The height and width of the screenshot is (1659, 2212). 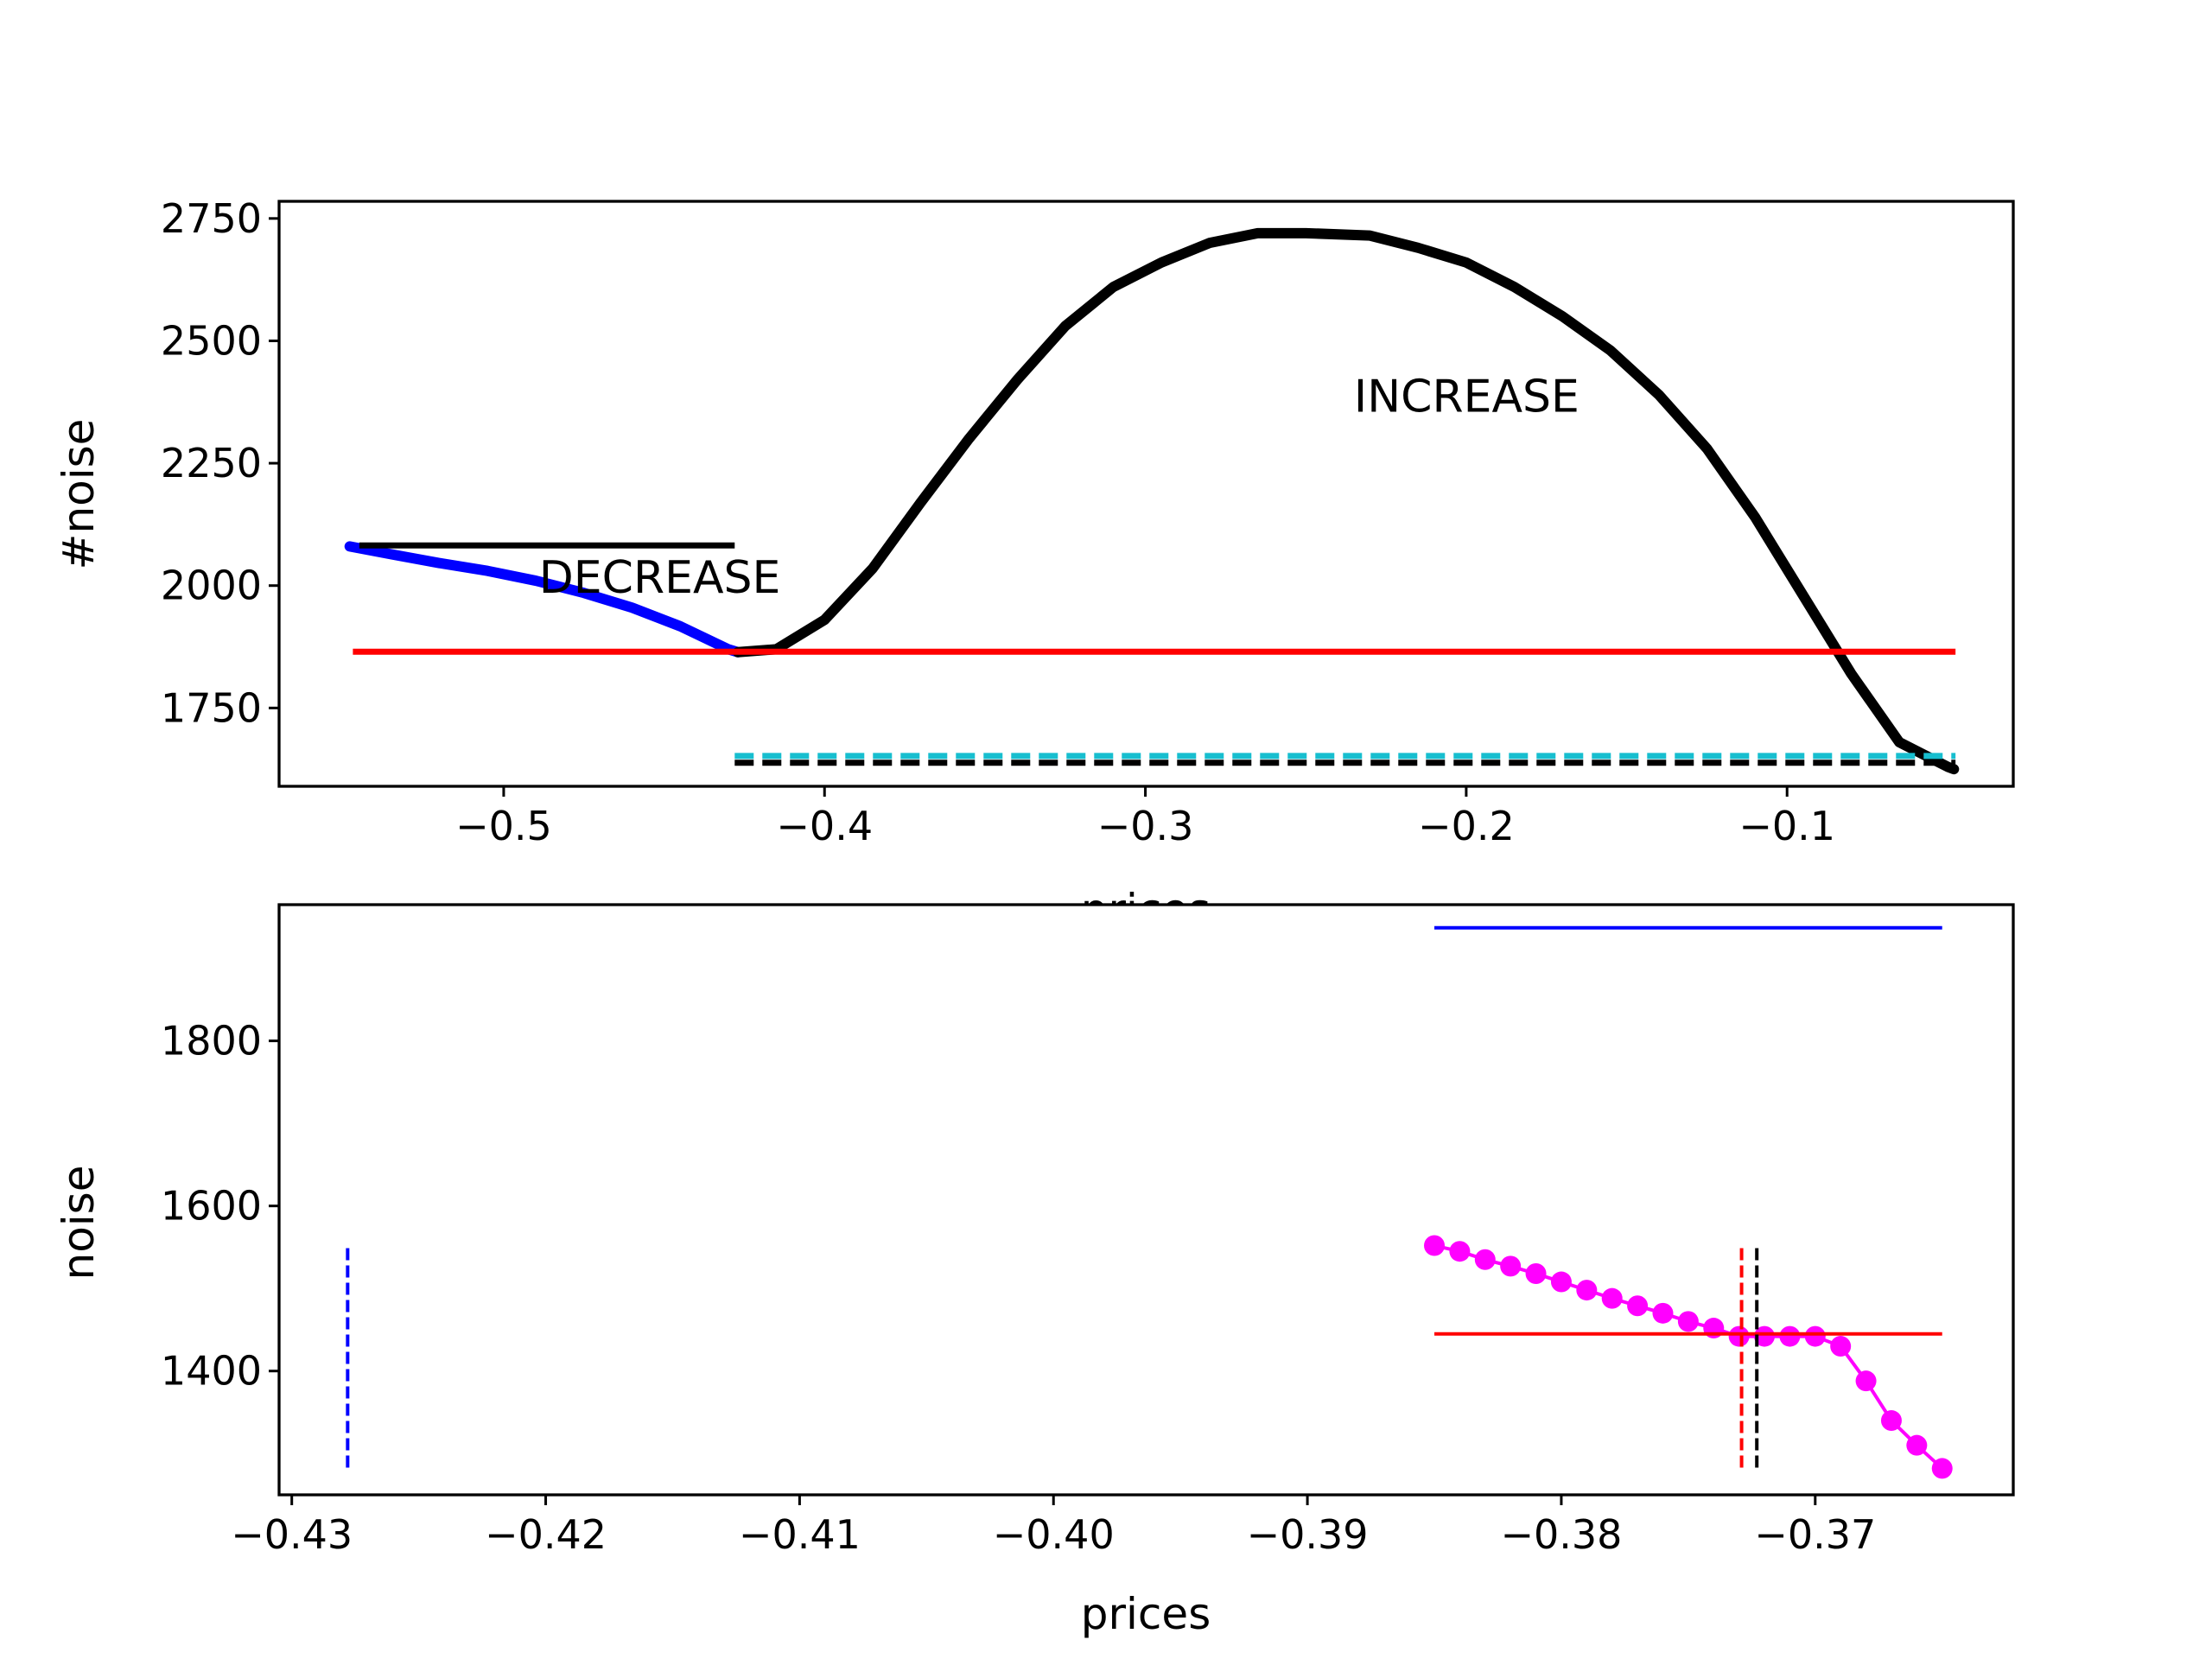 I want to click on bottom-x-tick-label: −0.43, so click(x=292, y=1534).